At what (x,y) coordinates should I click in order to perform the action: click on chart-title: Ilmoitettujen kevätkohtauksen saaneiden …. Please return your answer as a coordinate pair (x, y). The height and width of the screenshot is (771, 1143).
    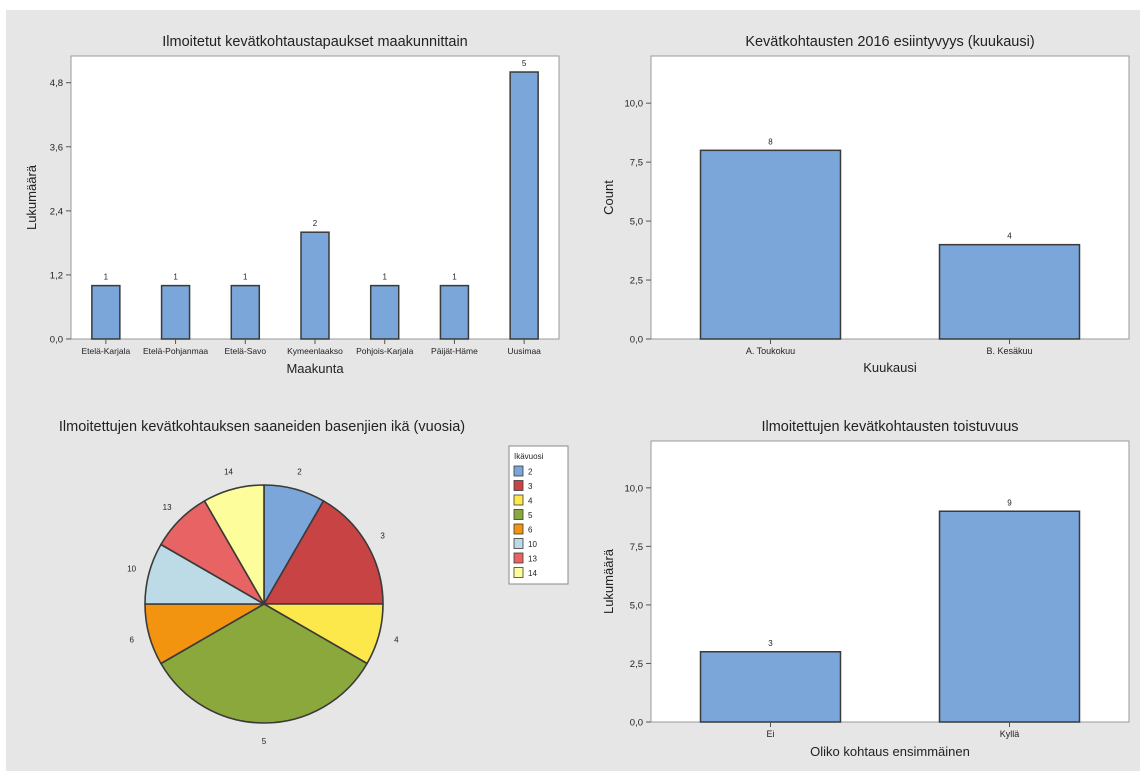
    Looking at the image, I should click on (262, 427).